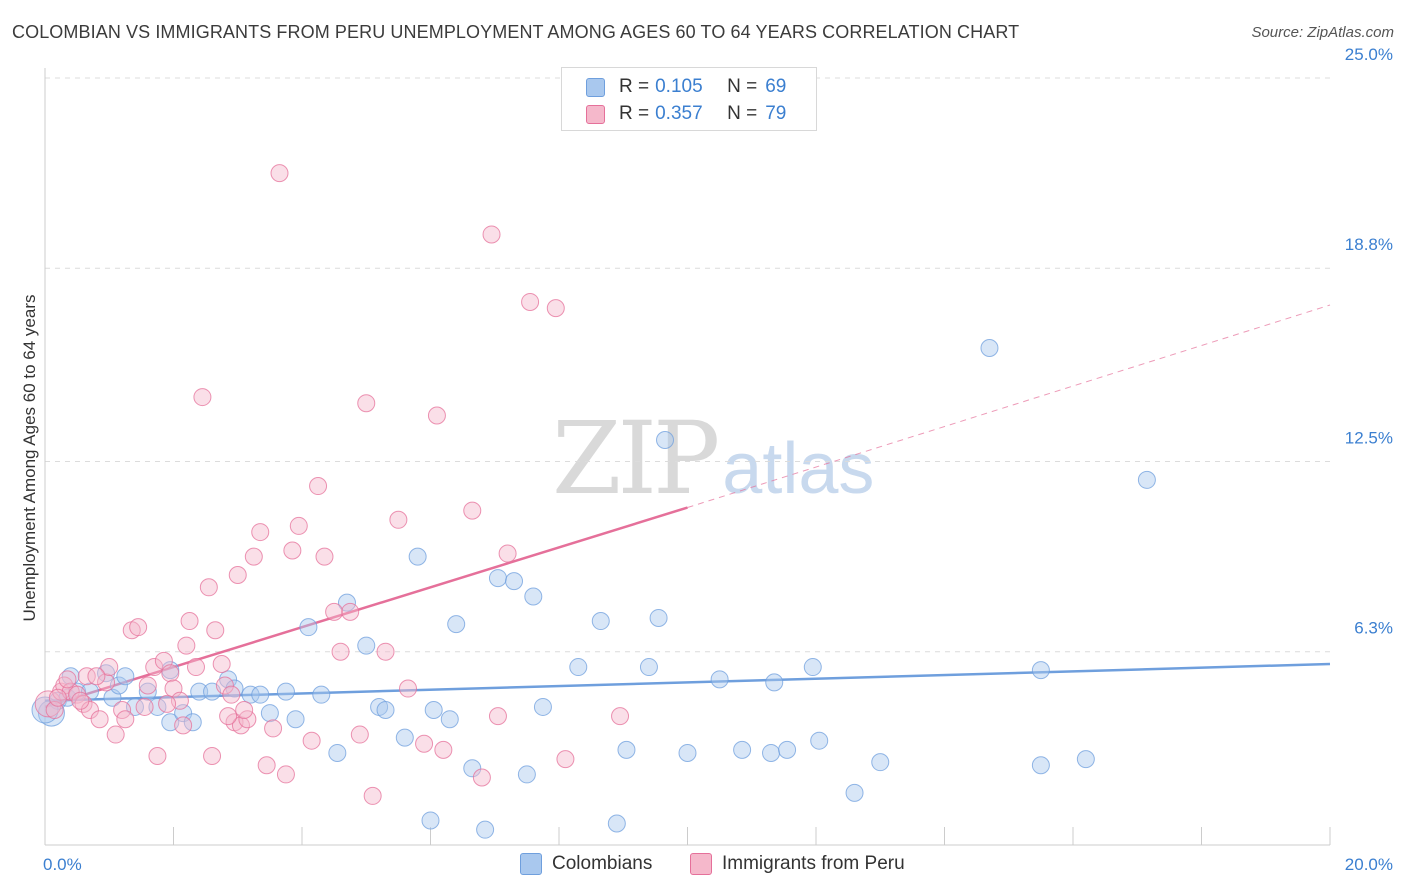 This screenshot has height=892, width=1406. Describe the element at coordinates (686, 114) in the screenshot. I see `stats-row-peru: R = 0.357 N = 79` at that location.